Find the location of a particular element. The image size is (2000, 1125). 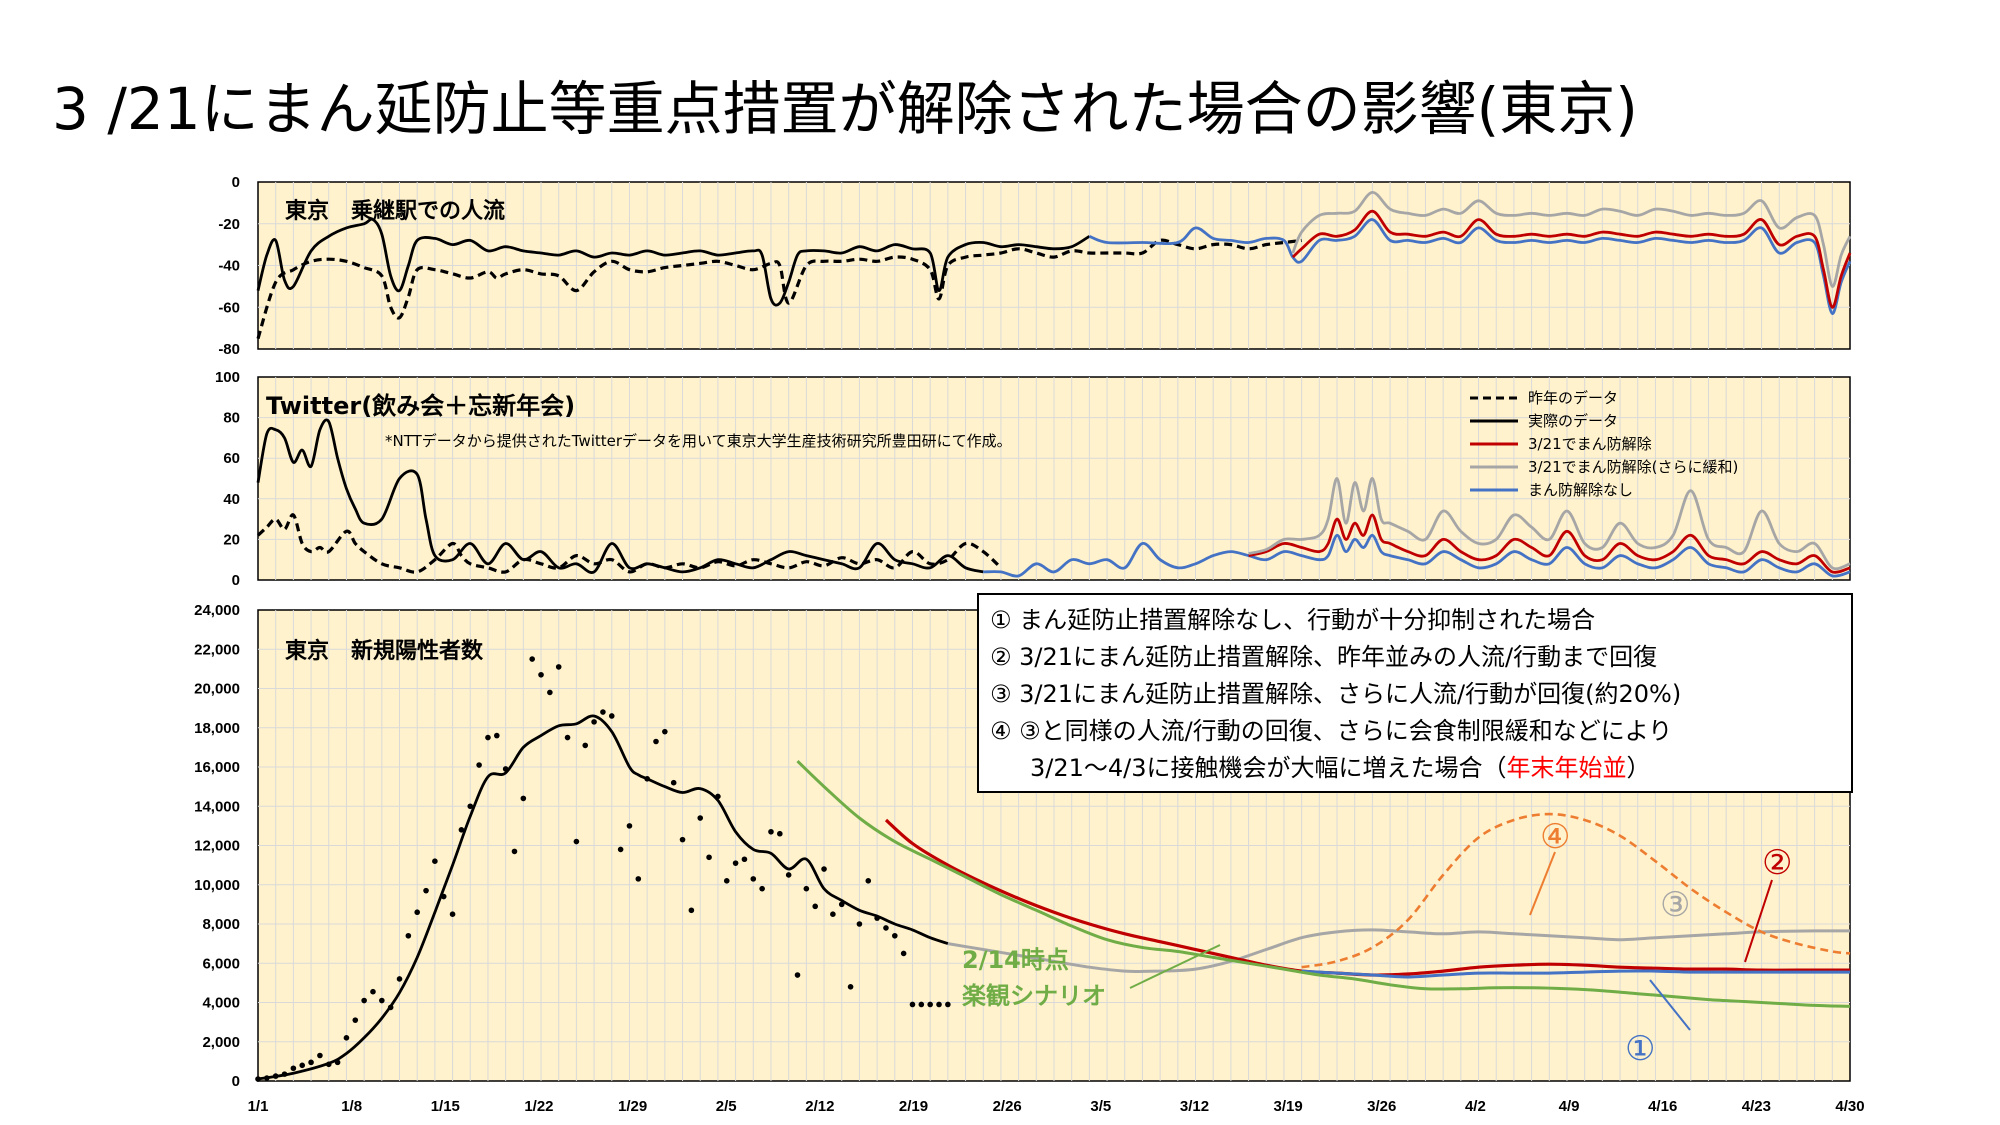

scenario-line: ③ 3/21にまん延防止措置解除、さらに人流/行動が回復(約20%) is located at coordinates (1335, 694).